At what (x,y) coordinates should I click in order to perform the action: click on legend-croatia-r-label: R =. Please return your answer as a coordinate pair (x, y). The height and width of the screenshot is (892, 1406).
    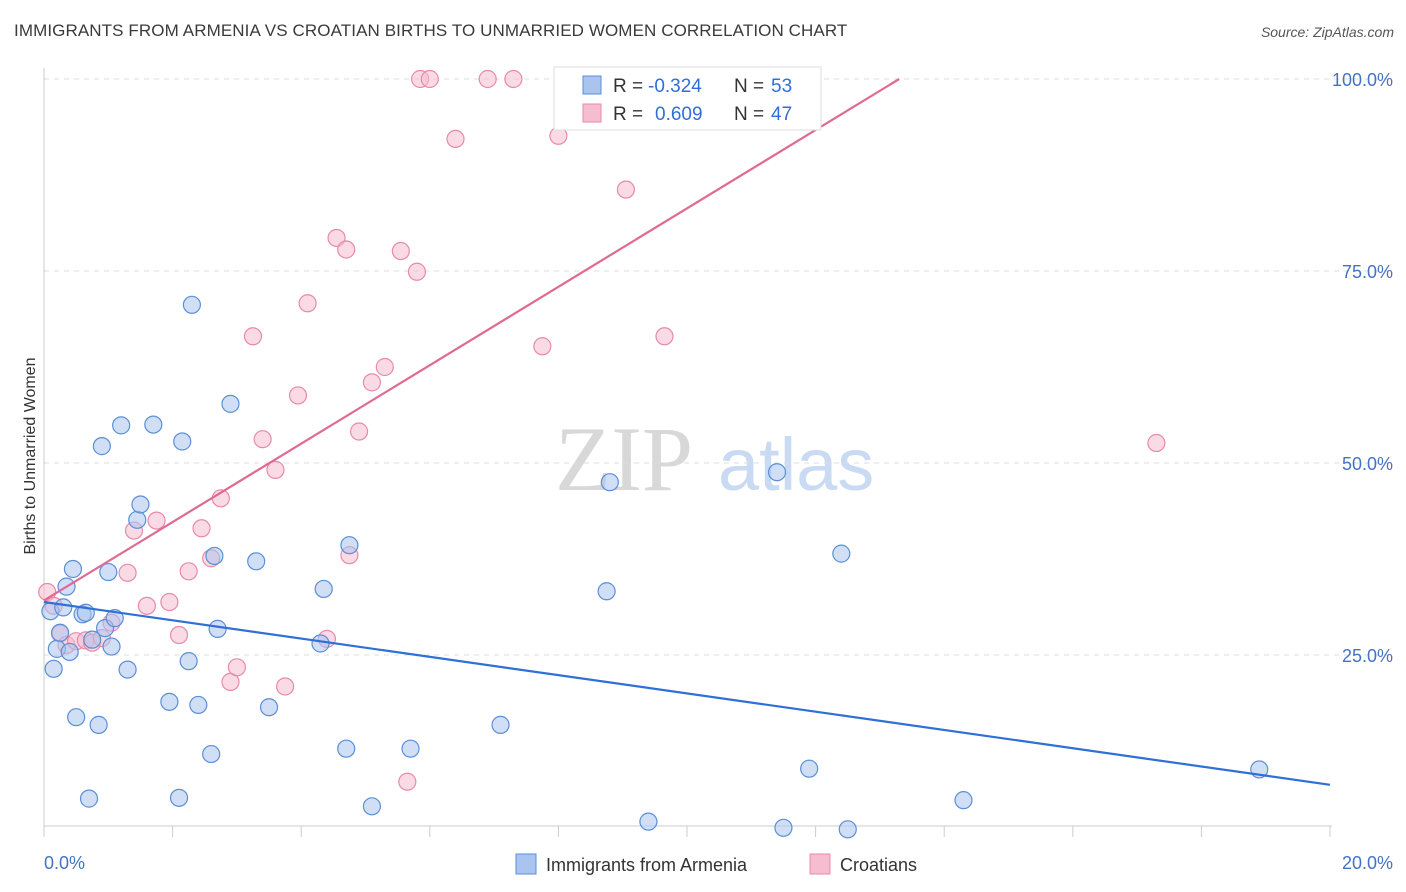
    Looking at the image, I should click on (628, 114).